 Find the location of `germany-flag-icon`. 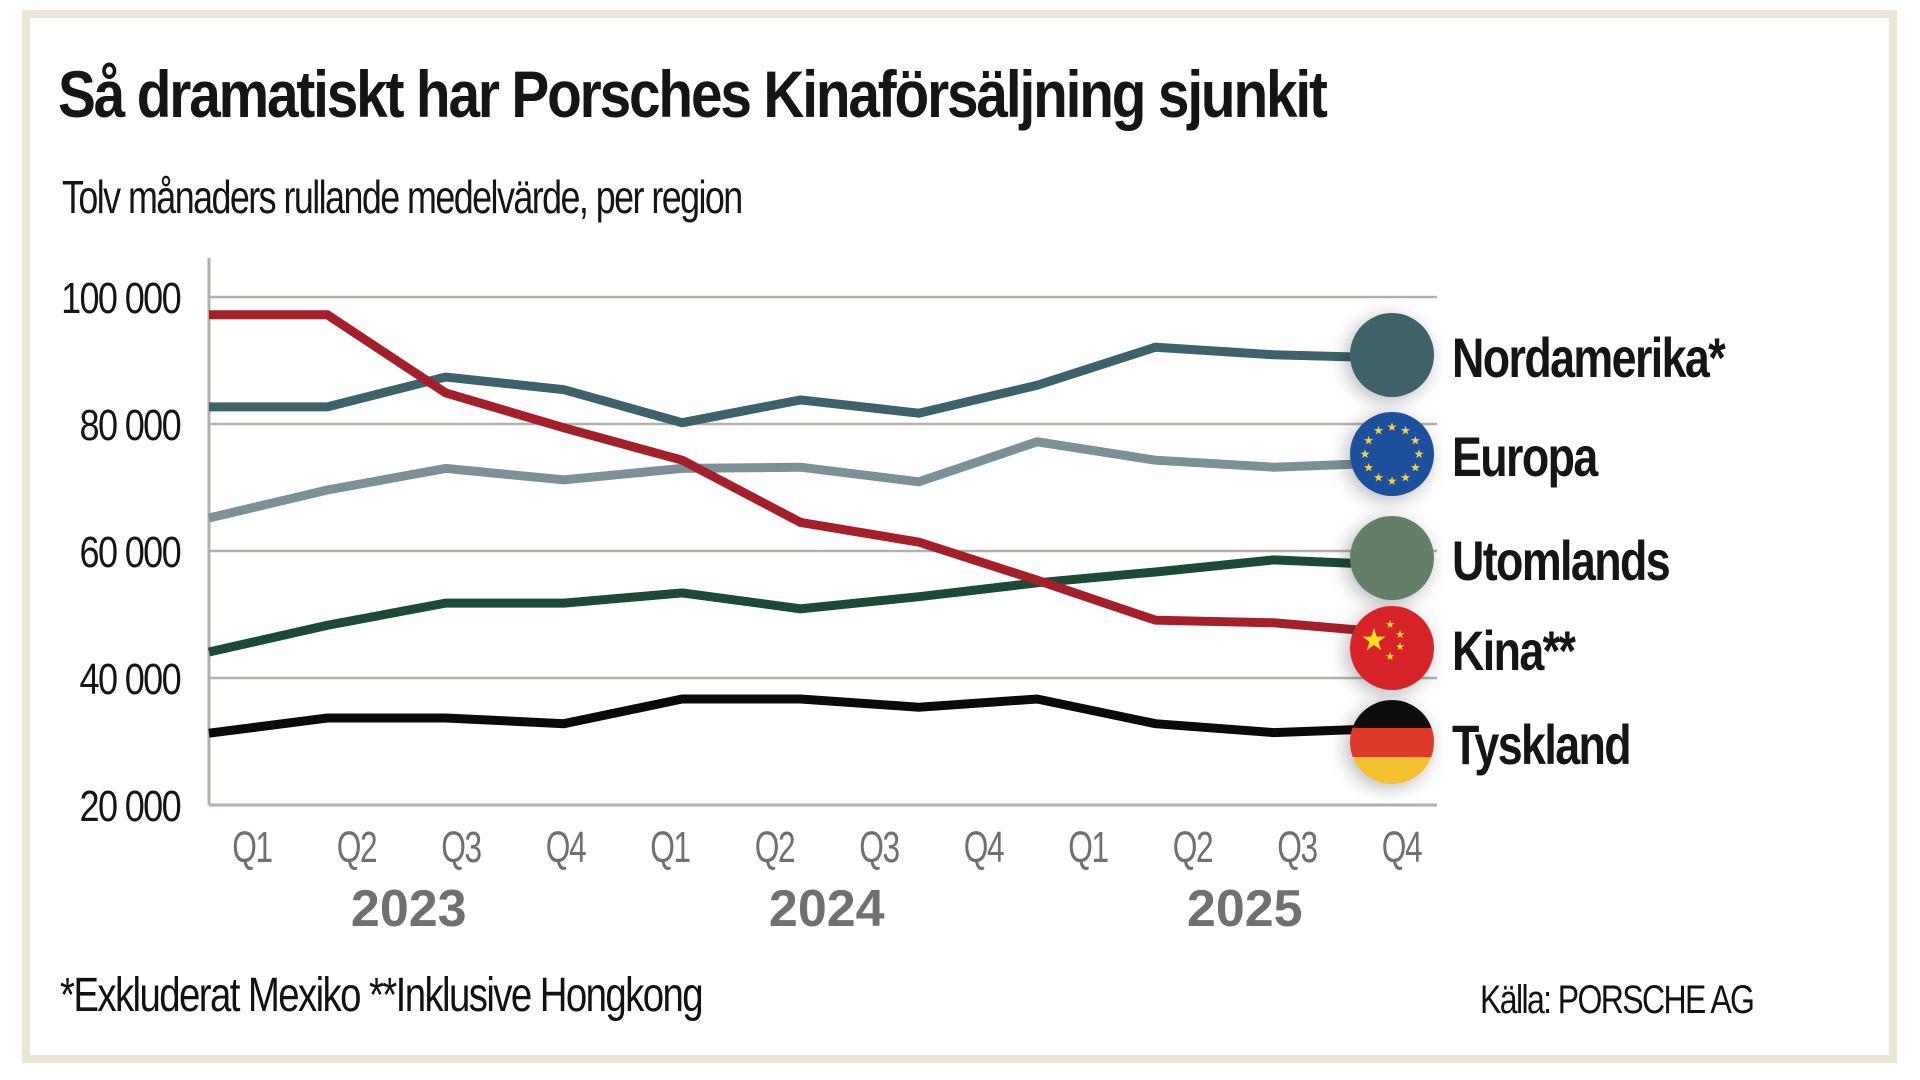

germany-flag-icon is located at coordinates (1392, 742).